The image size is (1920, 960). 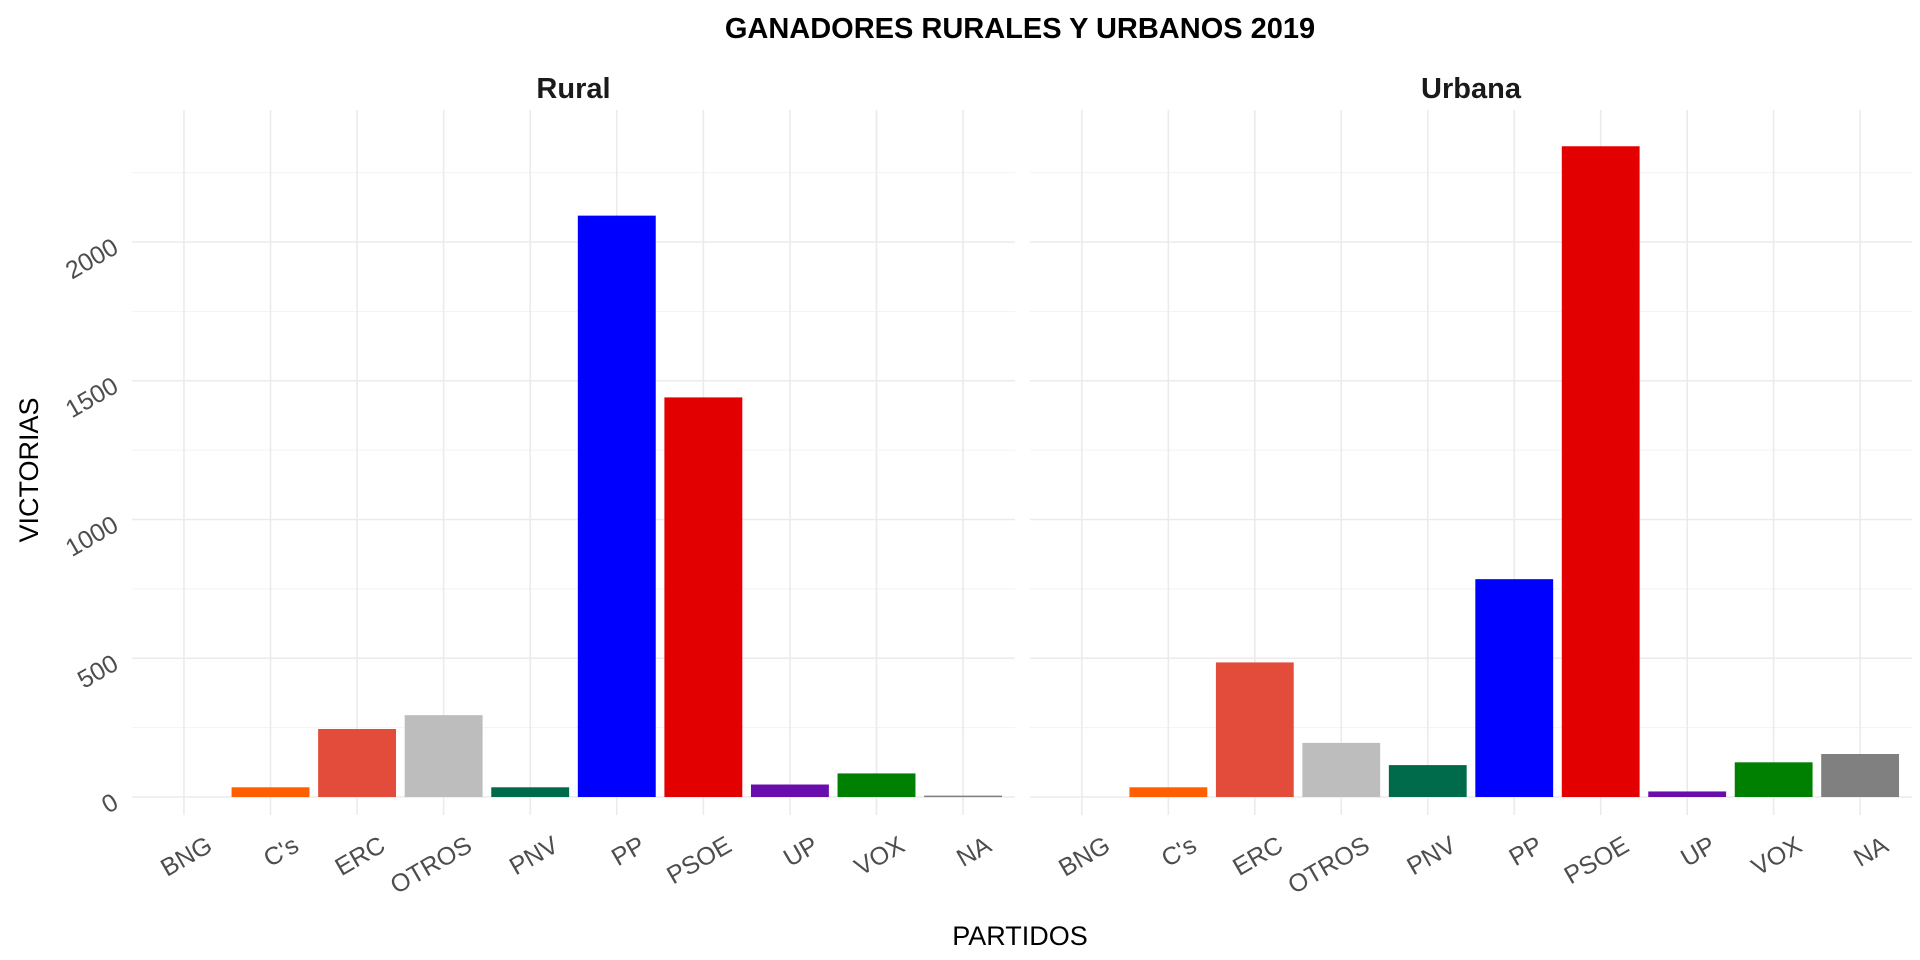 What do you see at coordinates (703, 597) in the screenshot?
I see `bar-rural-psoe` at bounding box center [703, 597].